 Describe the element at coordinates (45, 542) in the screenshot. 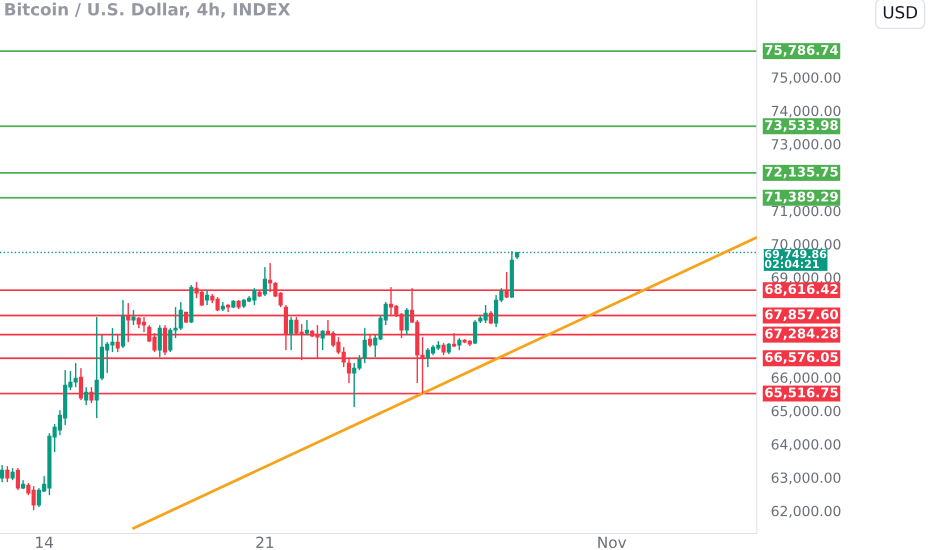

I see `x-tick-label: 14` at that location.